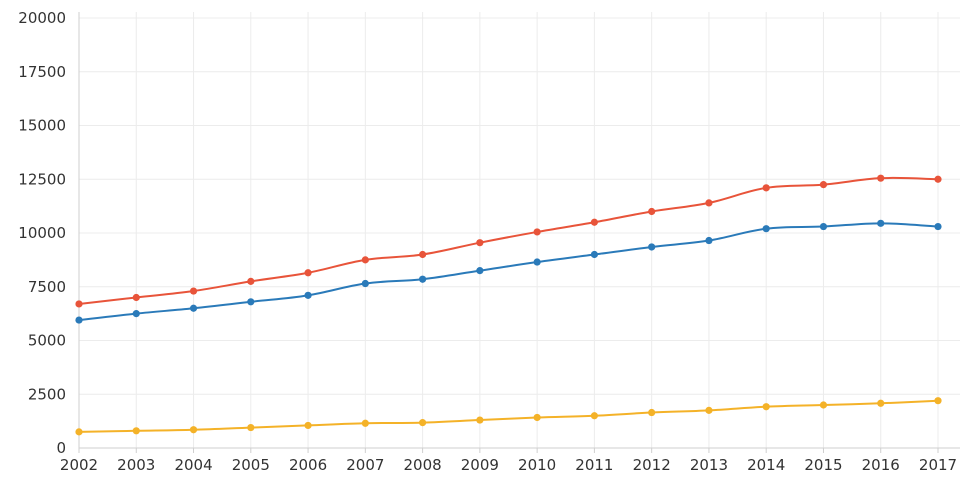 The height and width of the screenshot is (484, 960). What do you see at coordinates (938, 465) in the screenshot?
I see `x-tick-label: 2017` at bounding box center [938, 465].